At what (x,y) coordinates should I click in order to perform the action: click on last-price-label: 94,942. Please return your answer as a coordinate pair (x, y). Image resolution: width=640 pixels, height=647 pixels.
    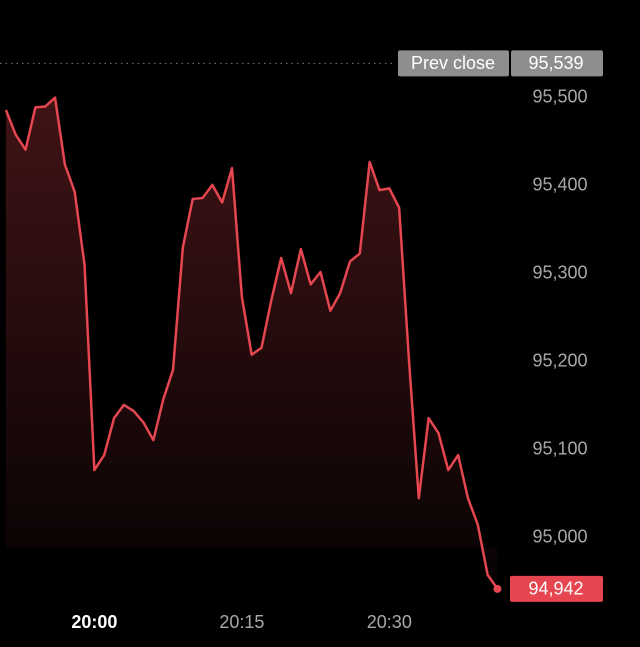
    Looking at the image, I should click on (555, 589).